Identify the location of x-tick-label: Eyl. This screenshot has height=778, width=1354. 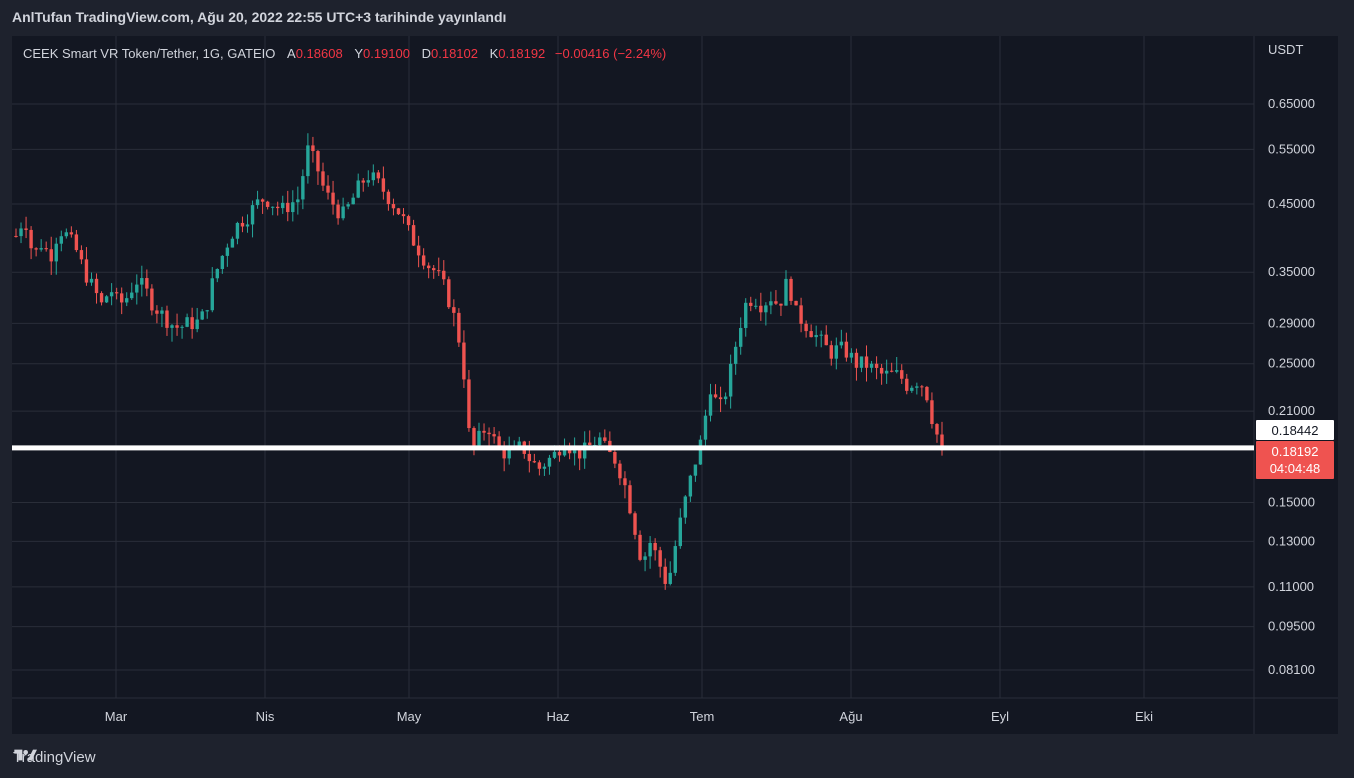
(1000, 716).